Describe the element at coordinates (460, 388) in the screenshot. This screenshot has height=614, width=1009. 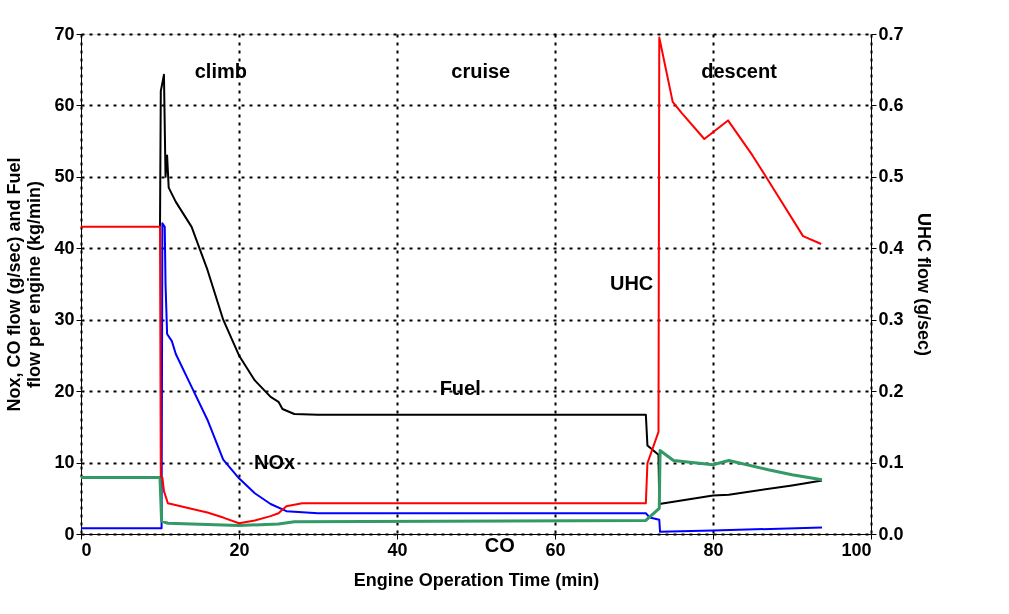
I see `series-label: Fuel` at that location.